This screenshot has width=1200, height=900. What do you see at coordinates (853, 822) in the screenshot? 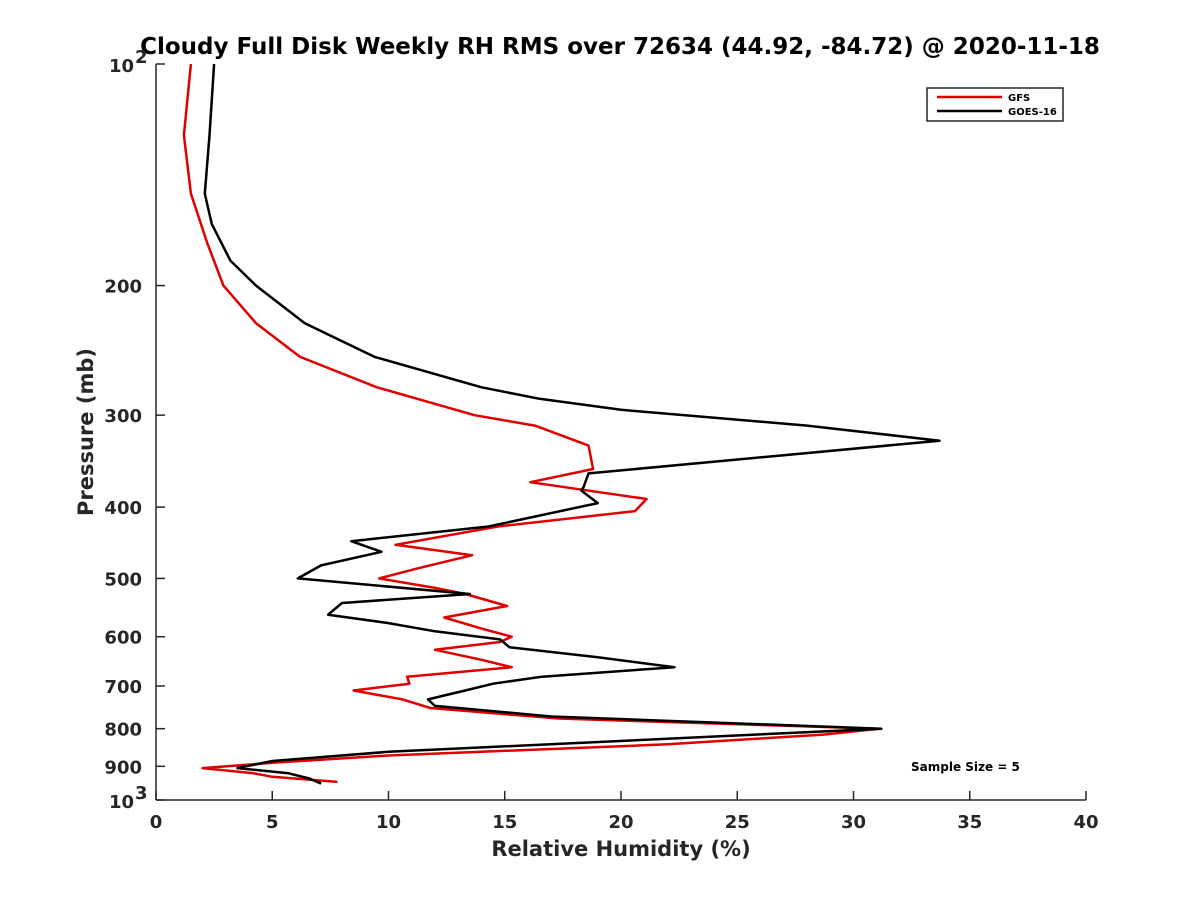
I see `x-tick-label: 30` at bounding box center [853, 822].